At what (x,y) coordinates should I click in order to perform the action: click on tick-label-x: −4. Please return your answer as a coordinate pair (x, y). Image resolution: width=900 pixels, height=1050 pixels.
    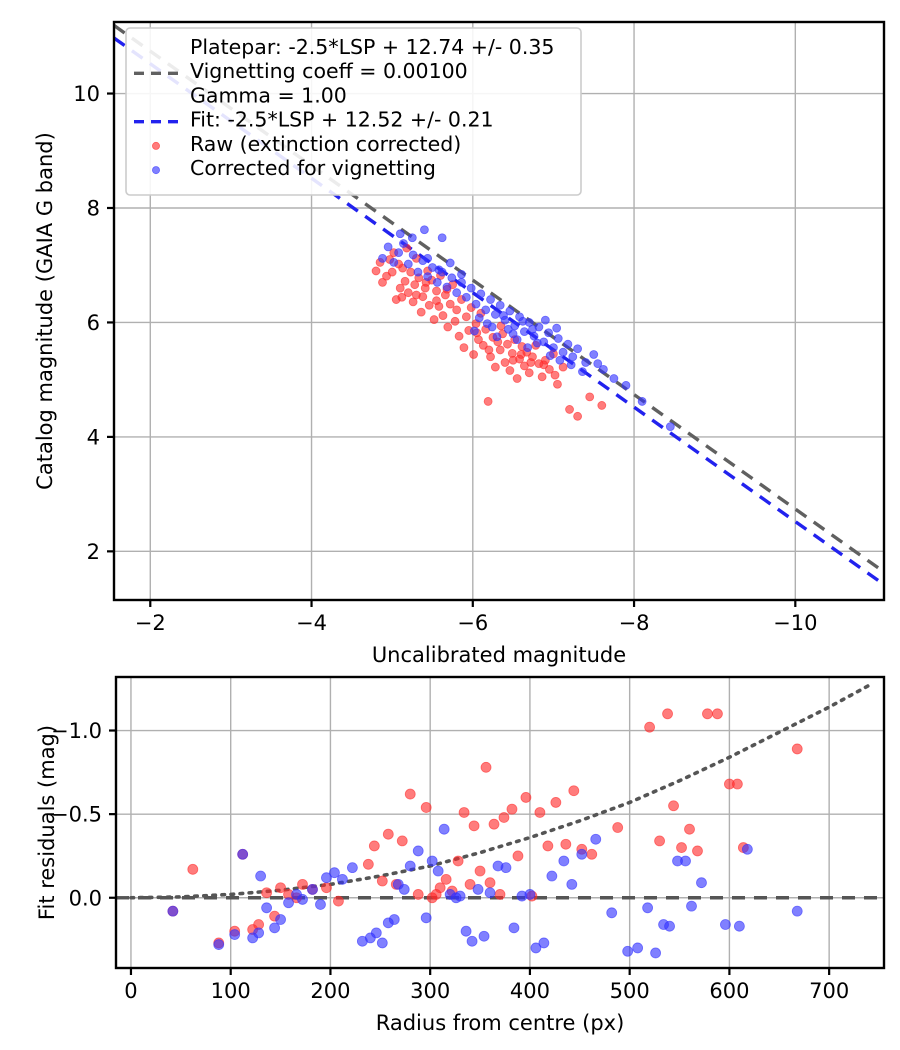
    Looking at the image, I should click on (311, 623).